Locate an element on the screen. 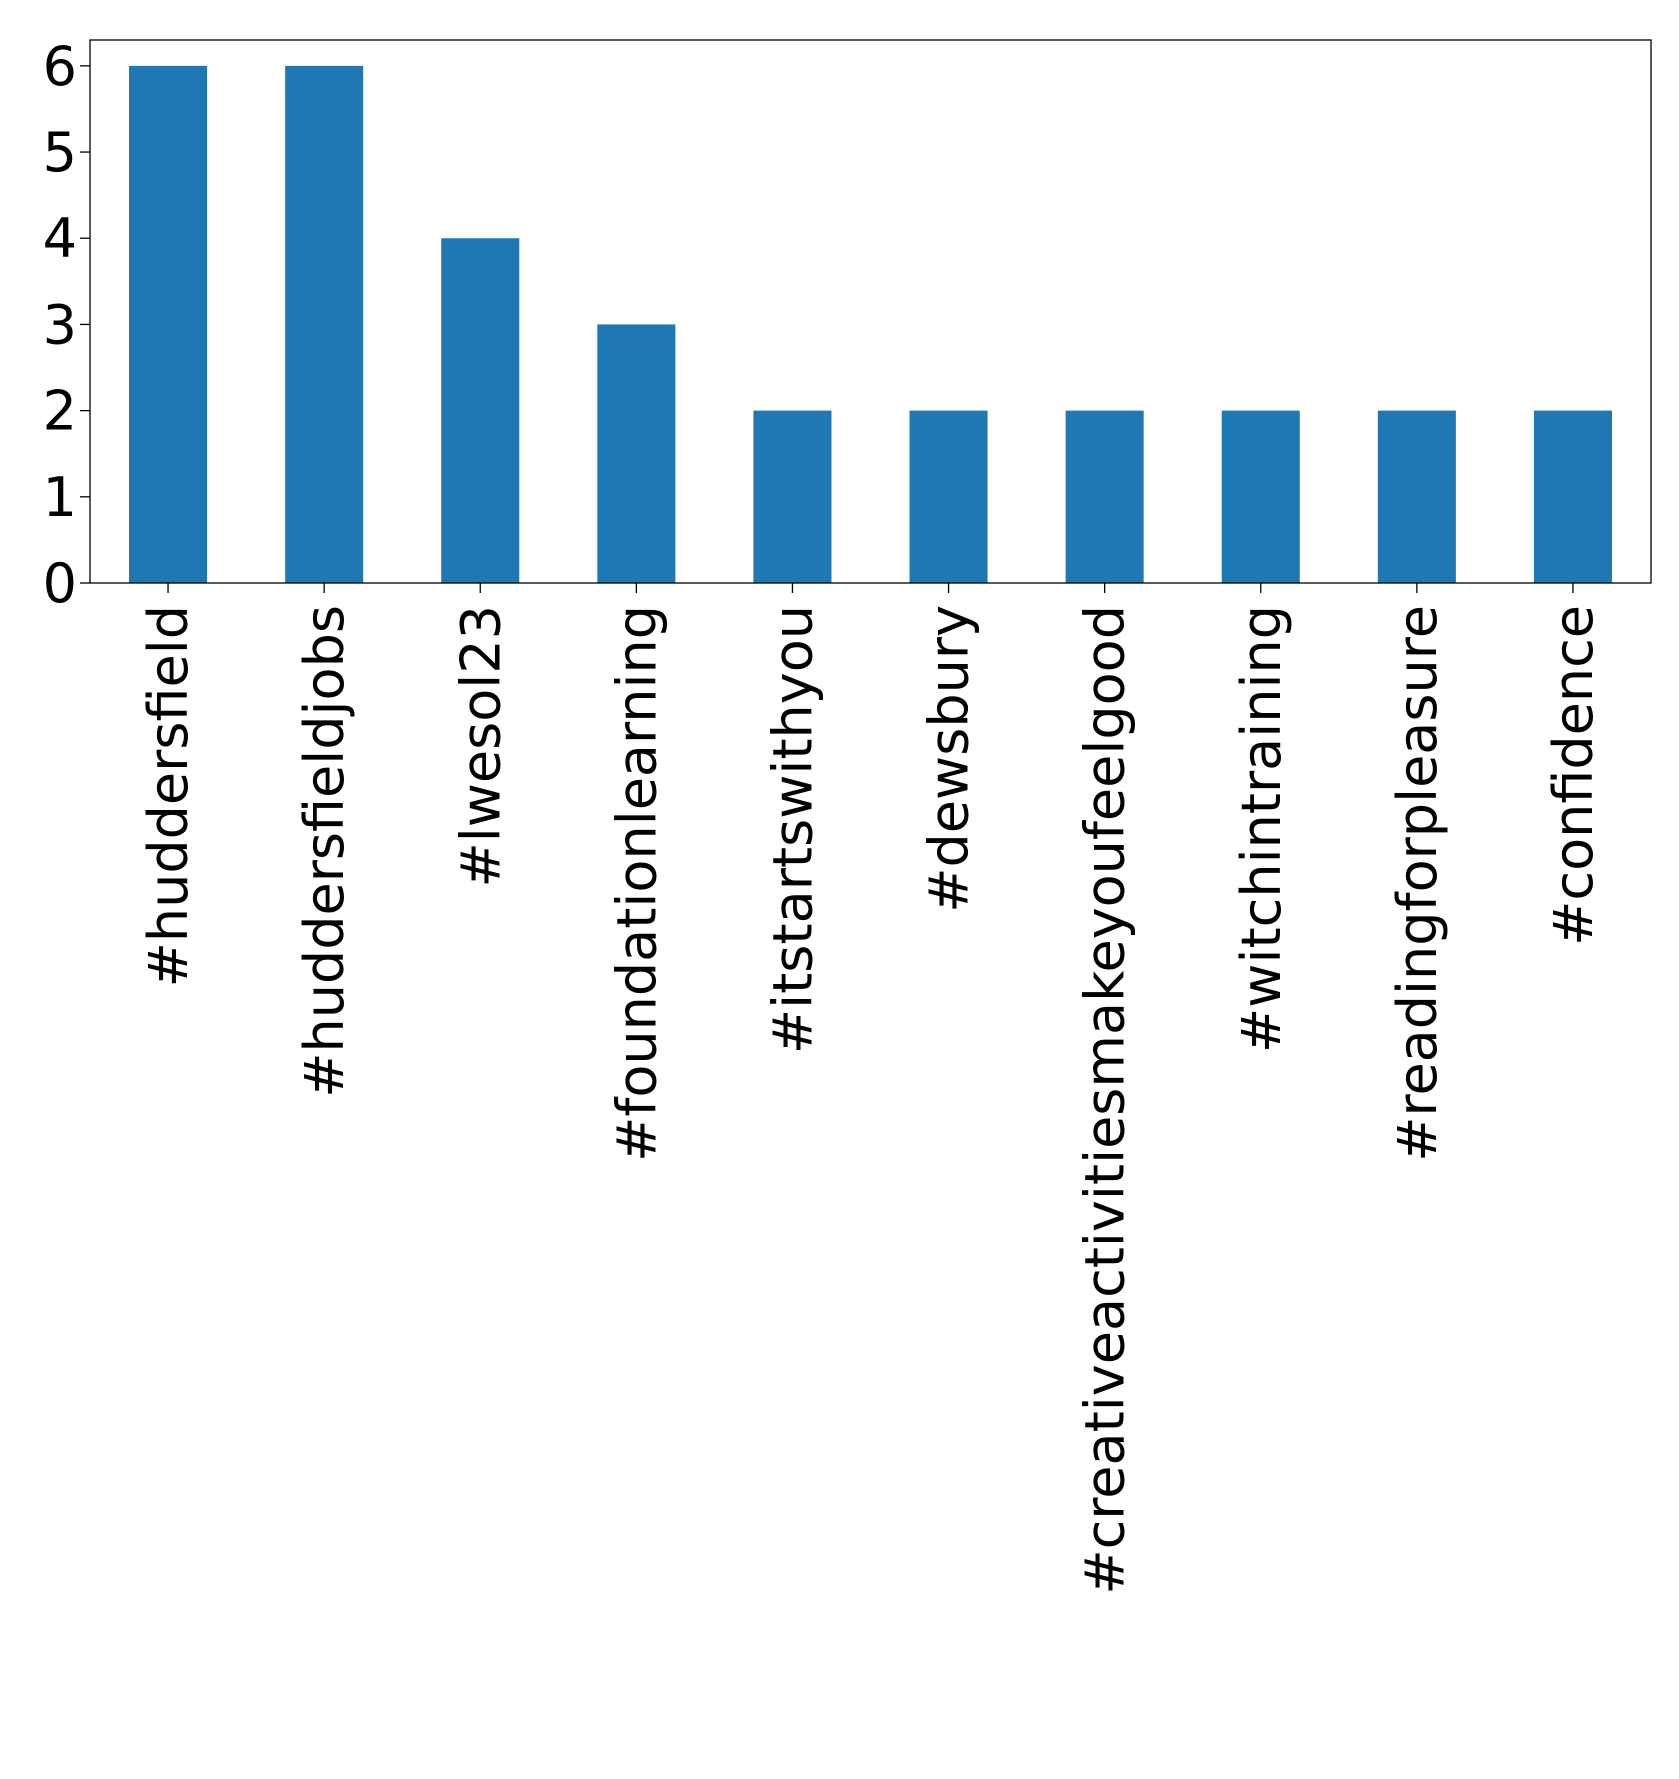 This screenshot has width=1679, height=1779. x-tick-label: #readingforpleasure is located at coordinates (1417, 883).